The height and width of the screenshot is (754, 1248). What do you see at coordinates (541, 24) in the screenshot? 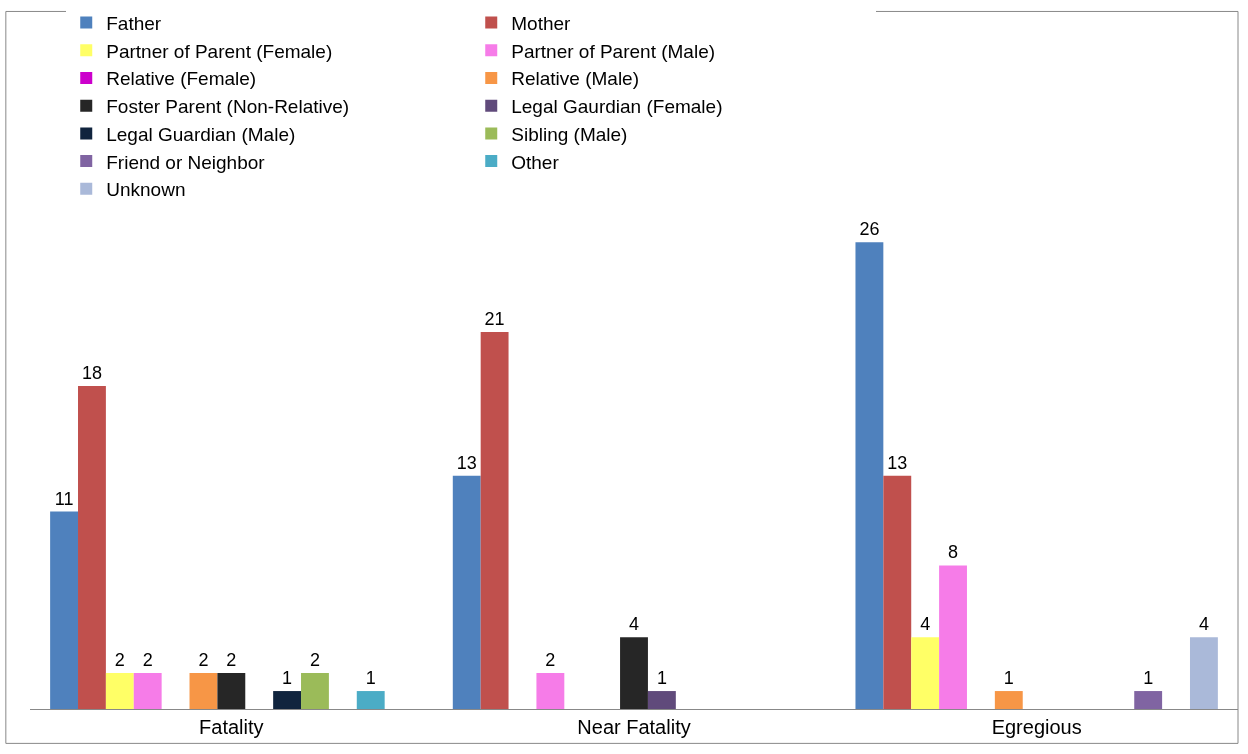
I see `legend-label: Mother` at bounding box center [541, 24].